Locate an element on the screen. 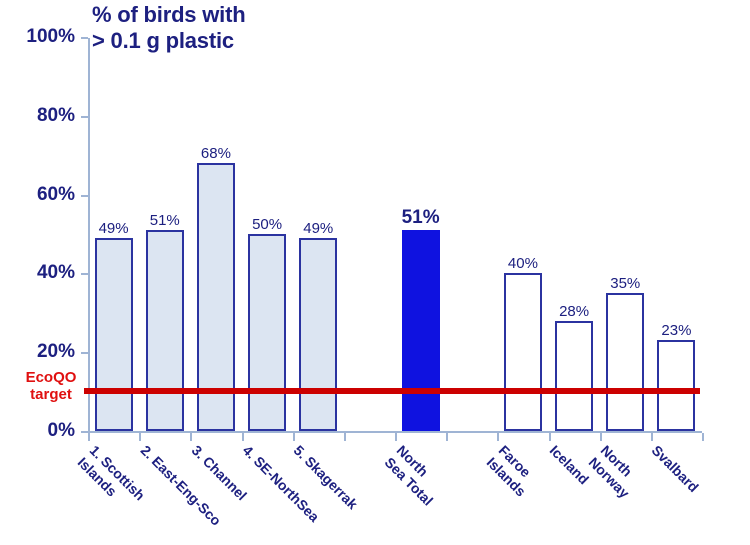 Image resolution: width=750 pixels, height=545 pixels. y-tick: 40% is located at coordinates (62, 272).